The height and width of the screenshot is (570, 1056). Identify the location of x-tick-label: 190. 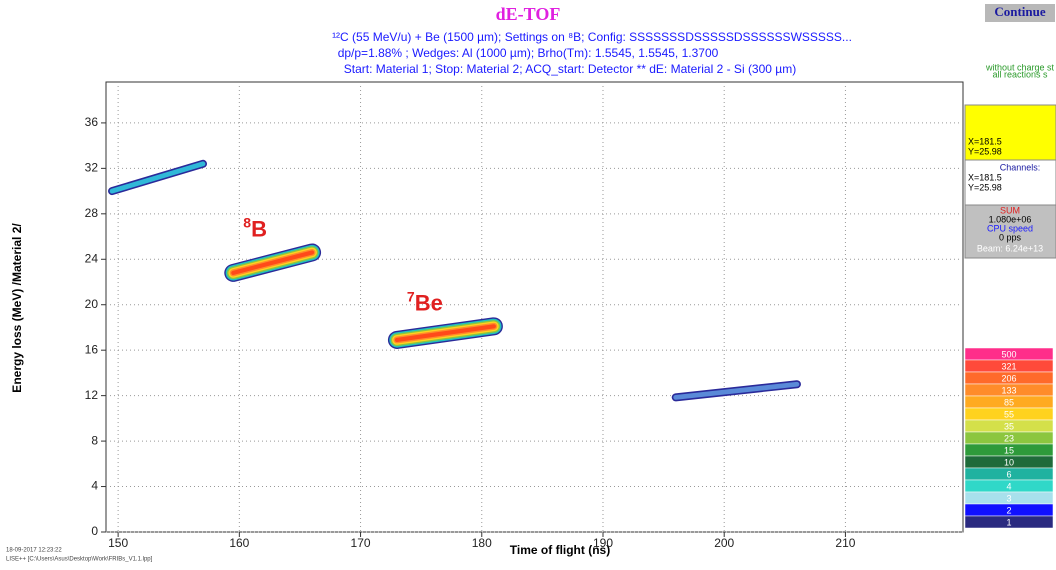
(603, 543).